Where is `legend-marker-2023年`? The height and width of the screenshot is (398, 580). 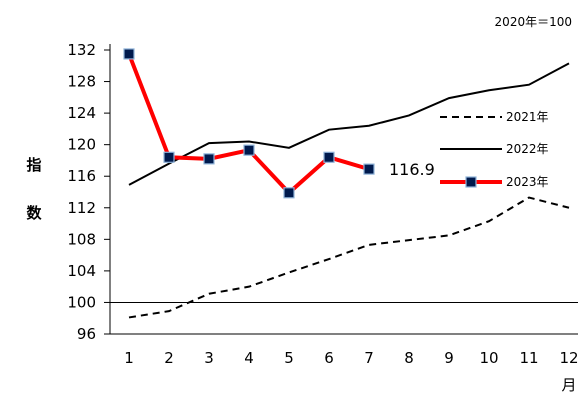
legend-marker-2023年 is located at coordinates (471, 182).